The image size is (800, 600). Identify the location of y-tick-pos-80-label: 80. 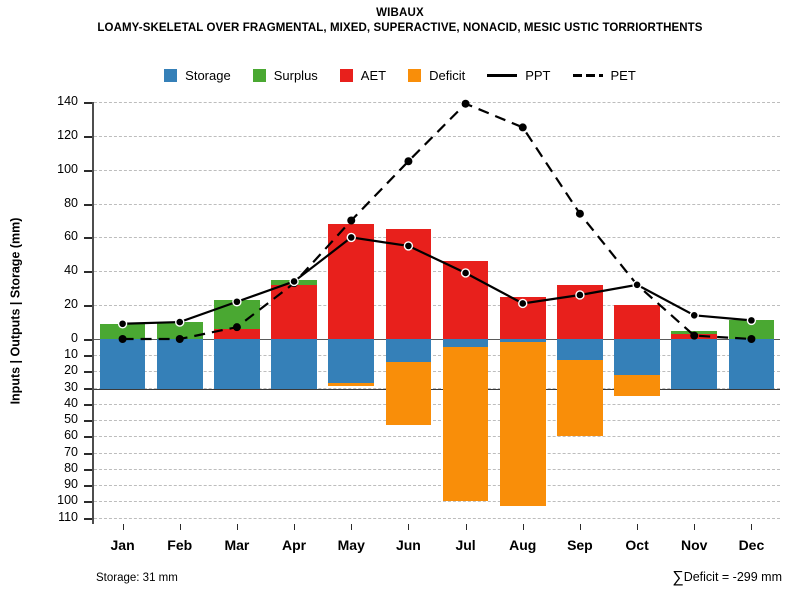
(71, 202).